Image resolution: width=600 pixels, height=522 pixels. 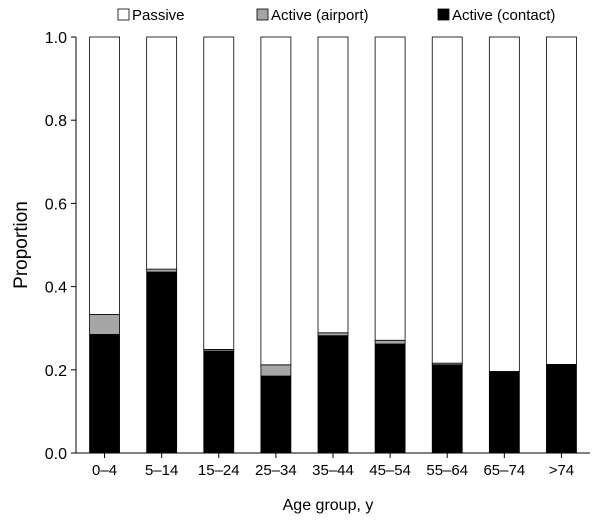 What do you see at coordinates (56, 454) in the screenshot?
I see `y-tick-label: 0.0` at bounding box center [56, 454].